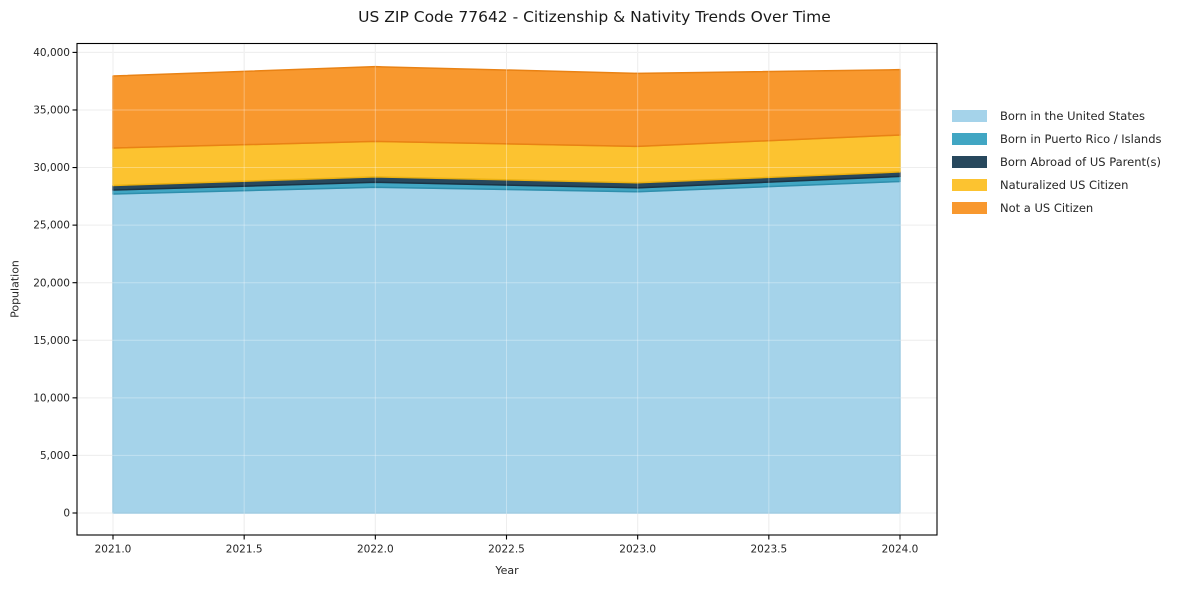 This screenshot has height=590, width=1189. What do you see at coordinates (66, 514) in the screenshot?
I see `svg-text: 0` at bounding box center [66, 514].